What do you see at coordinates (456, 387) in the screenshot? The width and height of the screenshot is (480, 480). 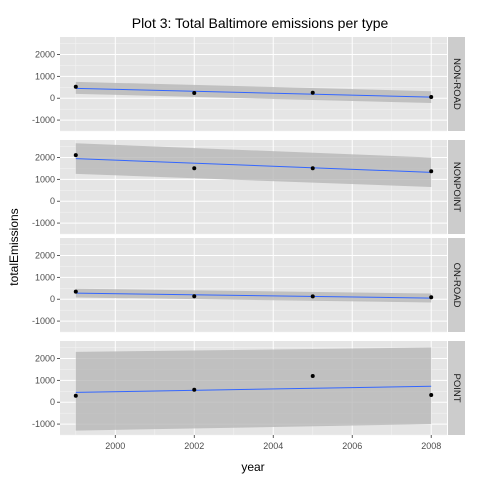 I see `facet-strip-label: POINT` at bounding box center [456, 387].